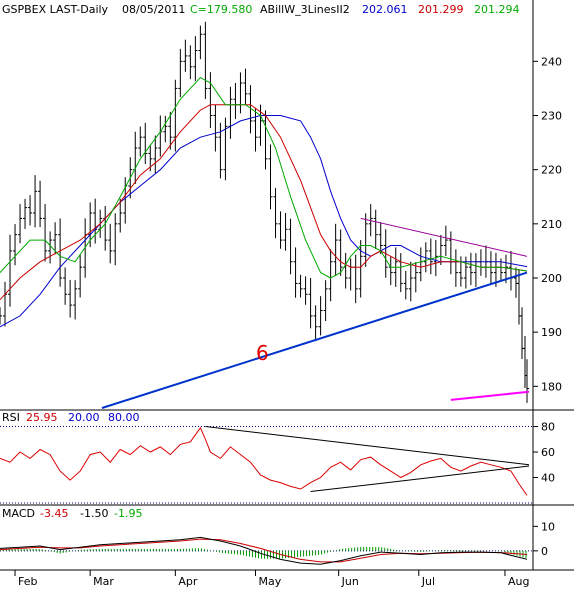 The width and height of the screenshot is (574, 592). I want to click on rsi-trend-upper, so click(367, 446).